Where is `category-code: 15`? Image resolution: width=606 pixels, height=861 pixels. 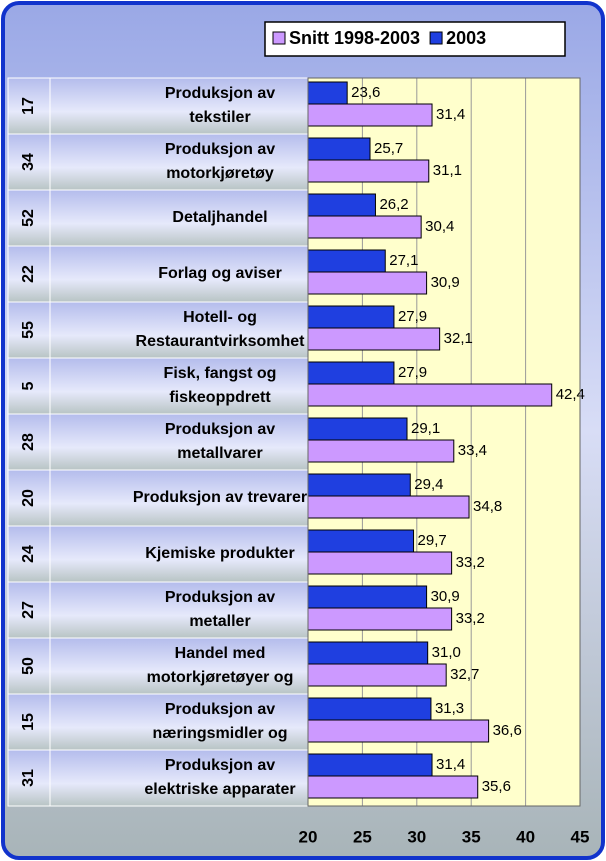
category-code: 15 is located at coordinates (28, 722).